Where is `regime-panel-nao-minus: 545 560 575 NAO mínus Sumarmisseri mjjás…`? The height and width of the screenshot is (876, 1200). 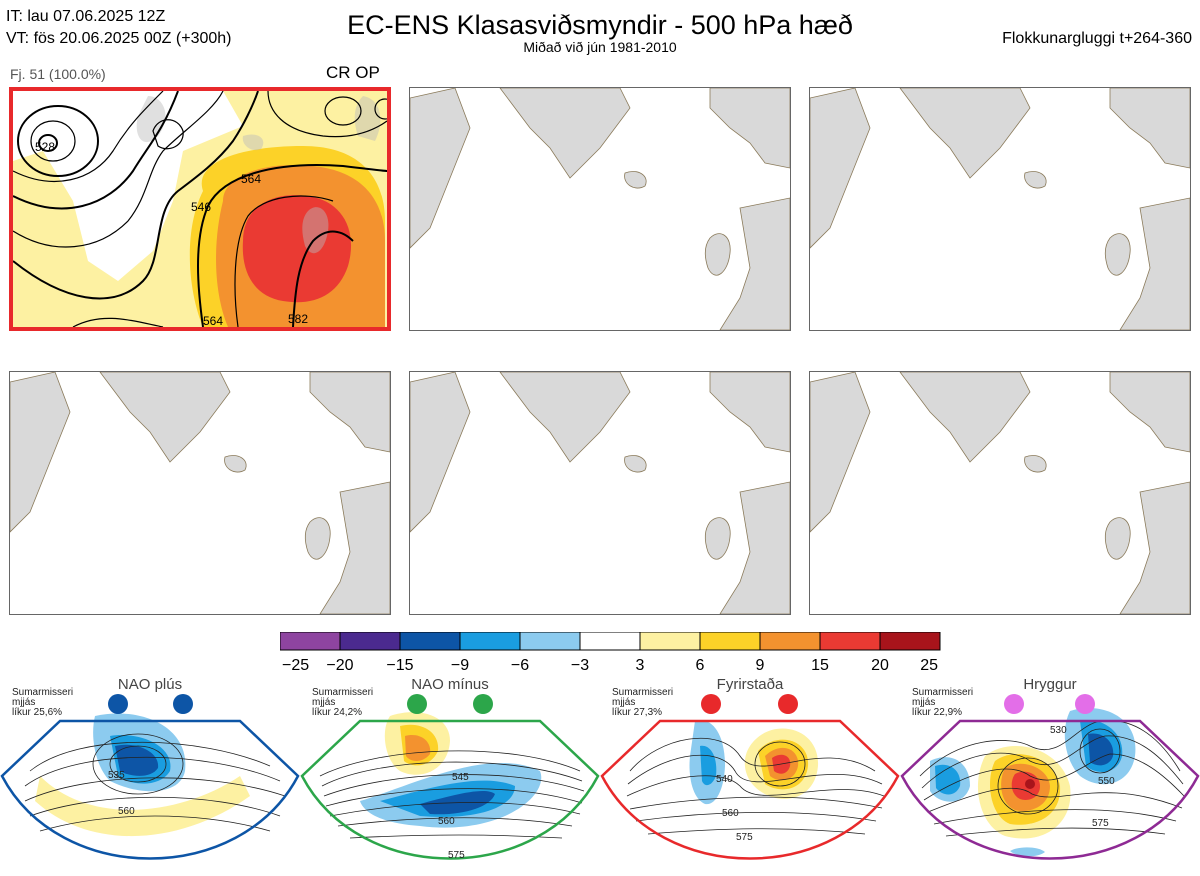 regime-panel-nao-minus: 545 560 575 NAO mínus Sumarmisseri mjjás… is located at coordinates (450, 773).